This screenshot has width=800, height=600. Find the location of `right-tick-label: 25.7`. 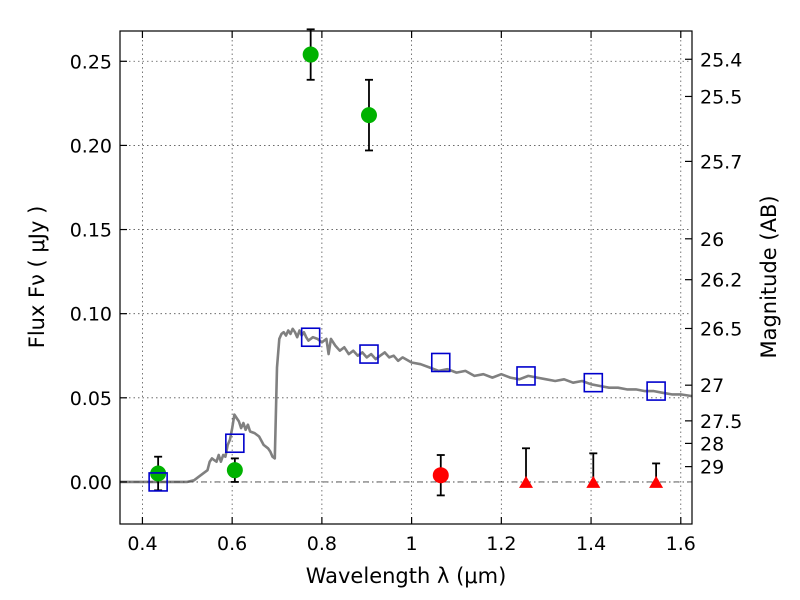

right-tick-label: 25.7 is located at coordinates (721, 162).